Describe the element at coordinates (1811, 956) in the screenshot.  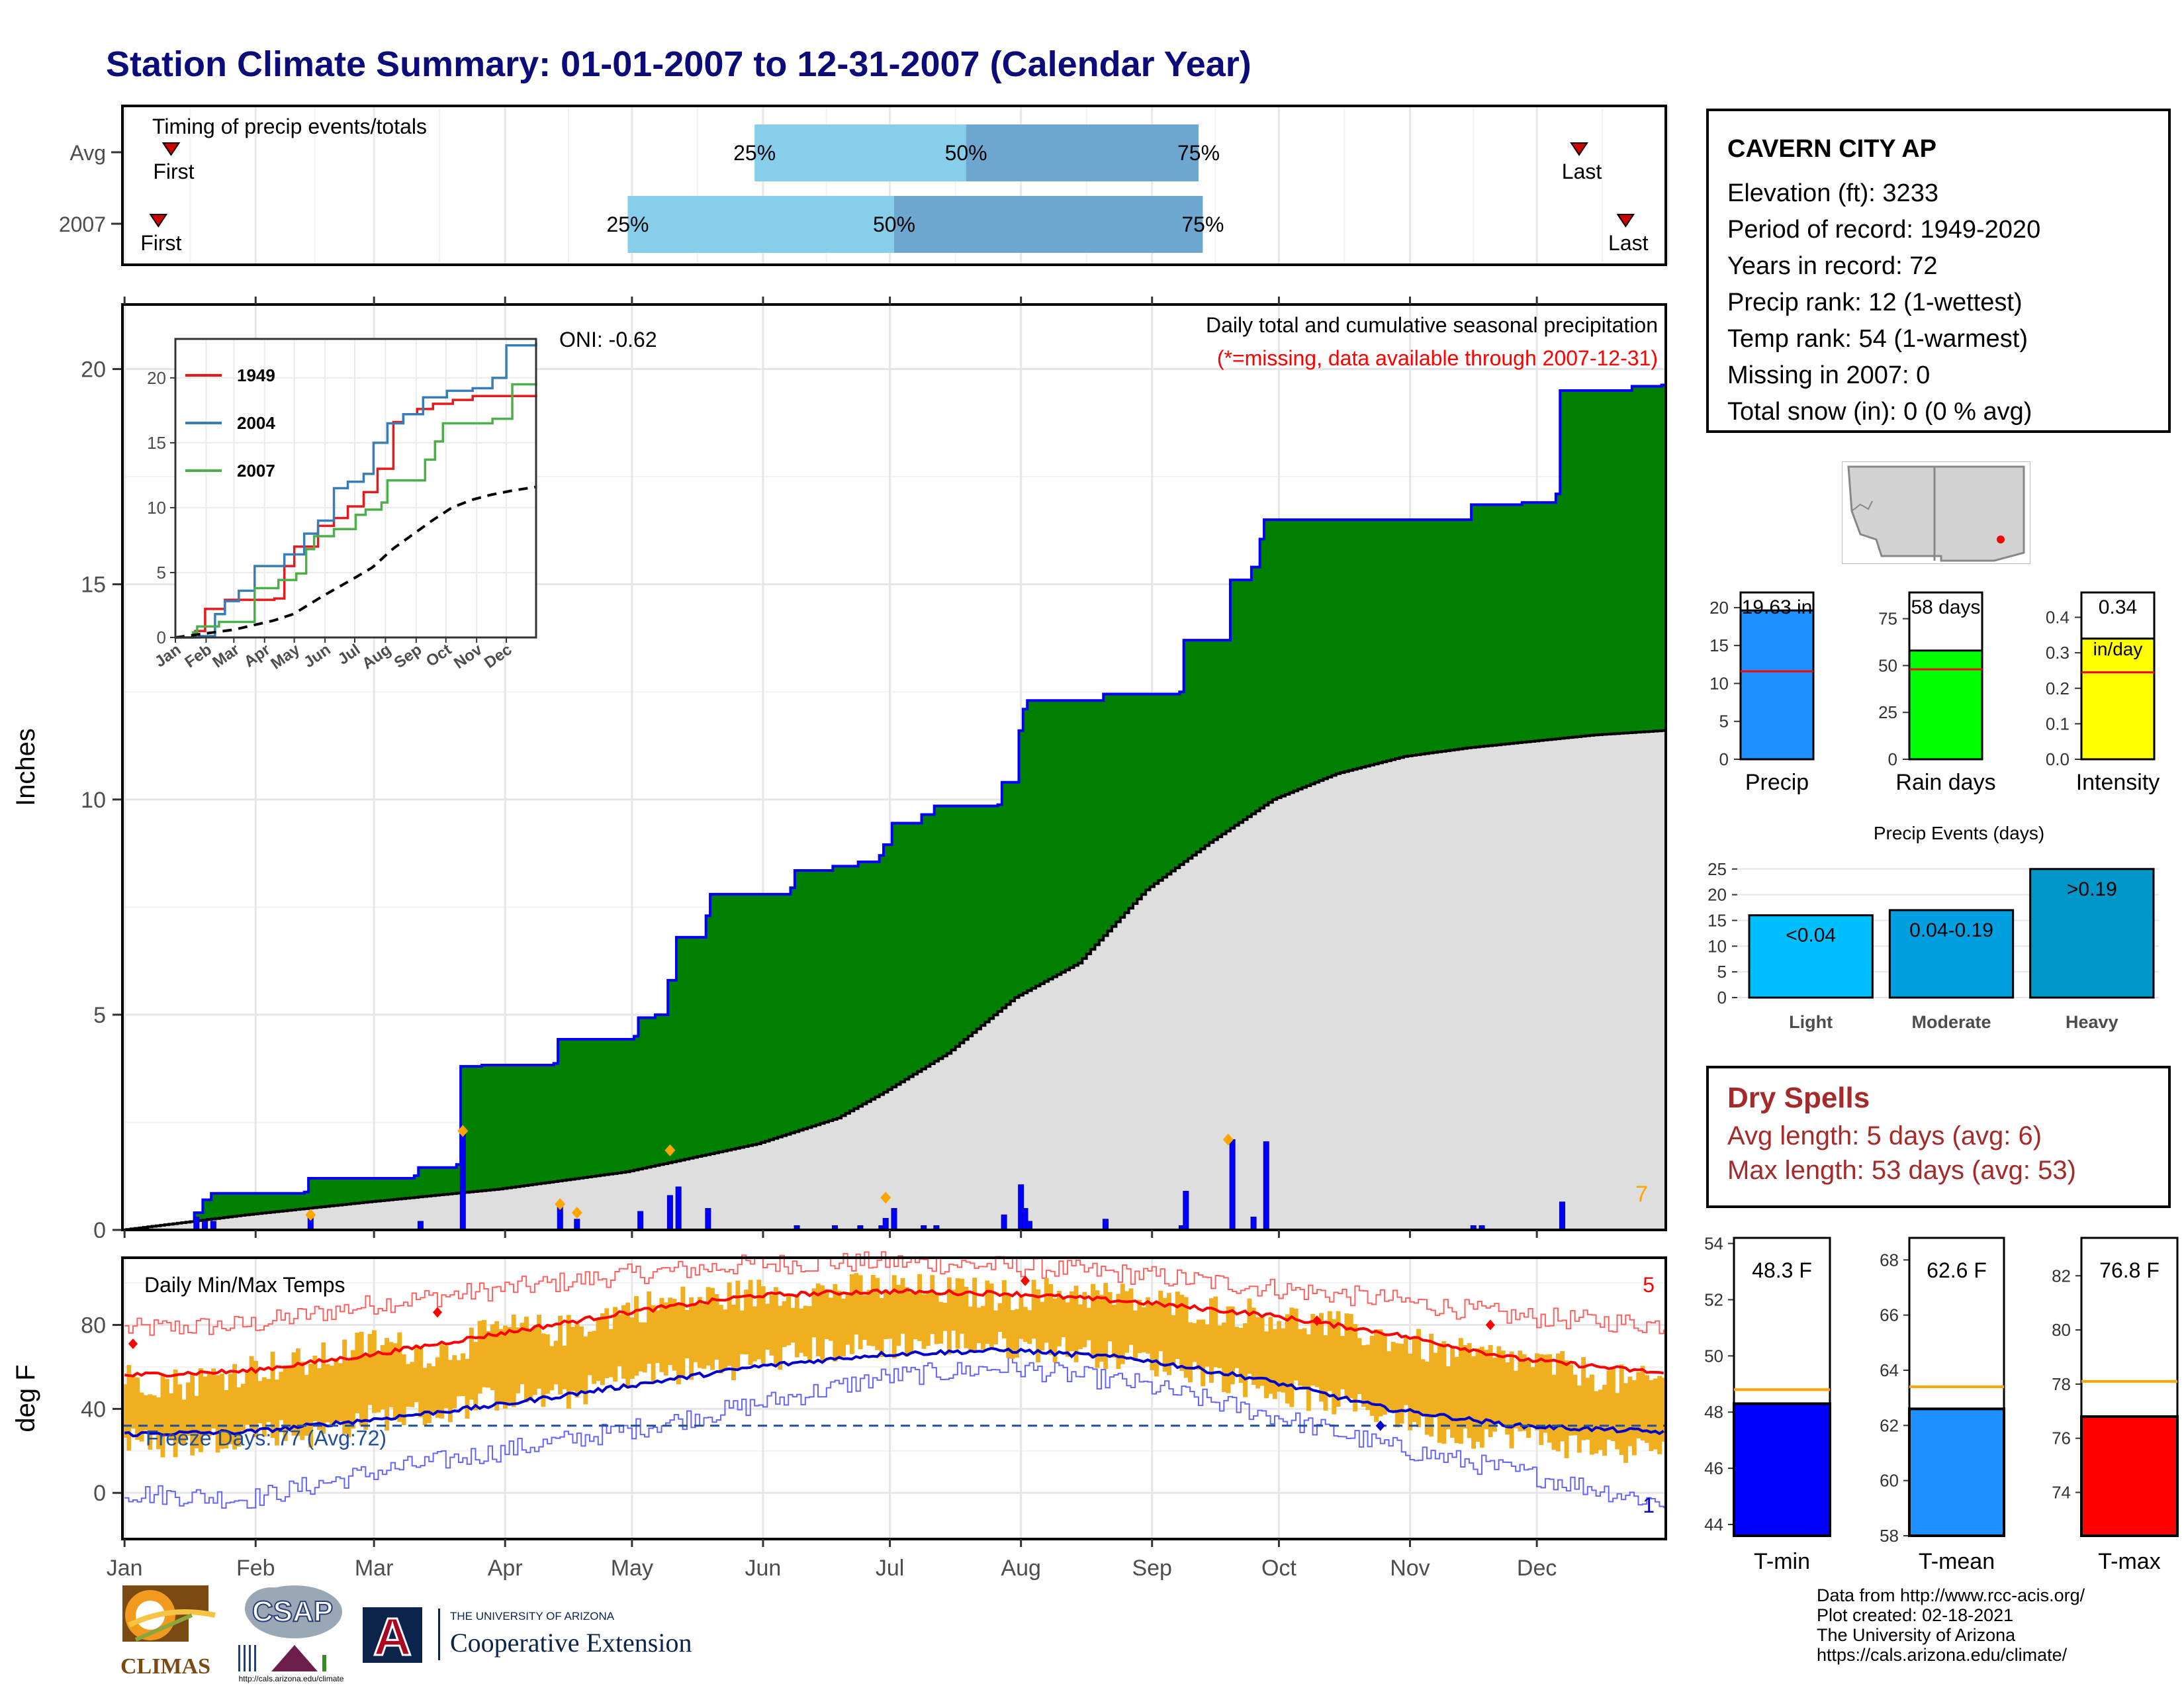
I see `events-bar` at that location.